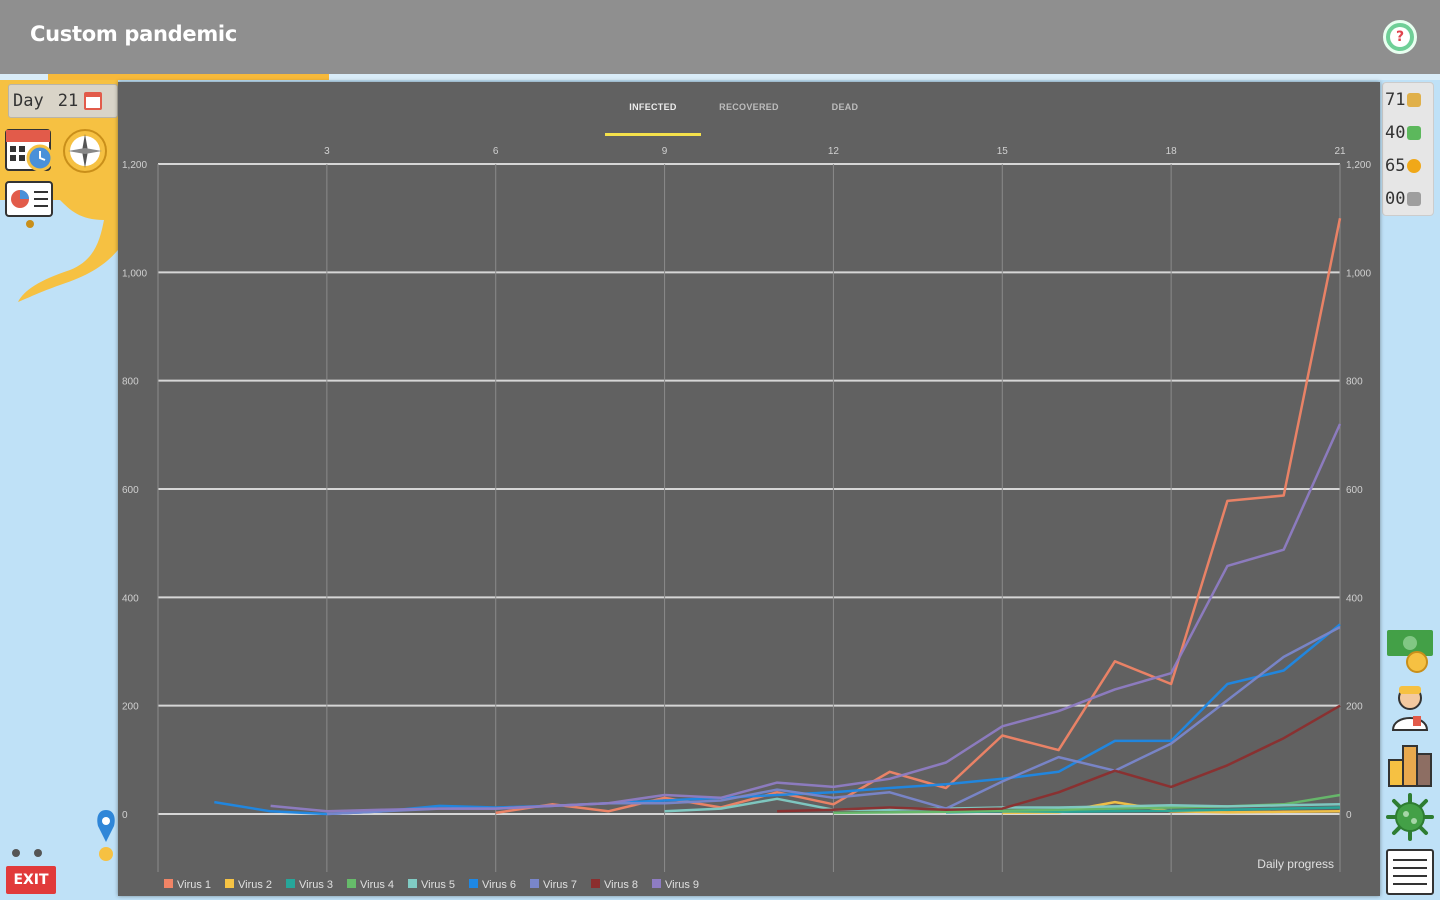 Image resolution: width=1440 pixels, height=900 pixels. I want to click on compass-icon, so click(85, 151).